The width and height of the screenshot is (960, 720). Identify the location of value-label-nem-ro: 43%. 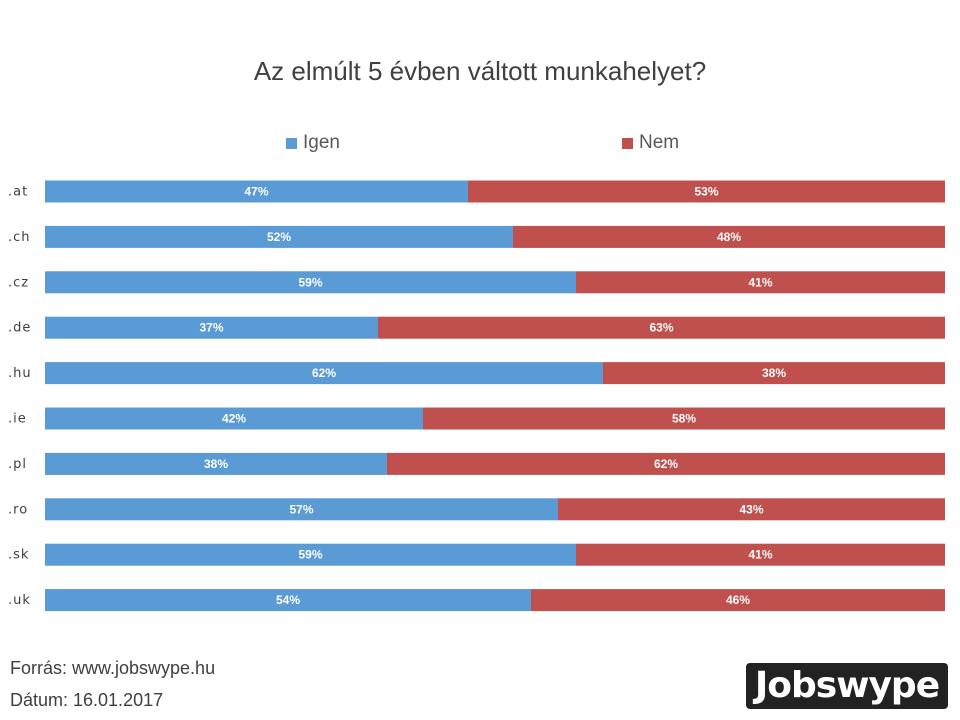
(751, 509).